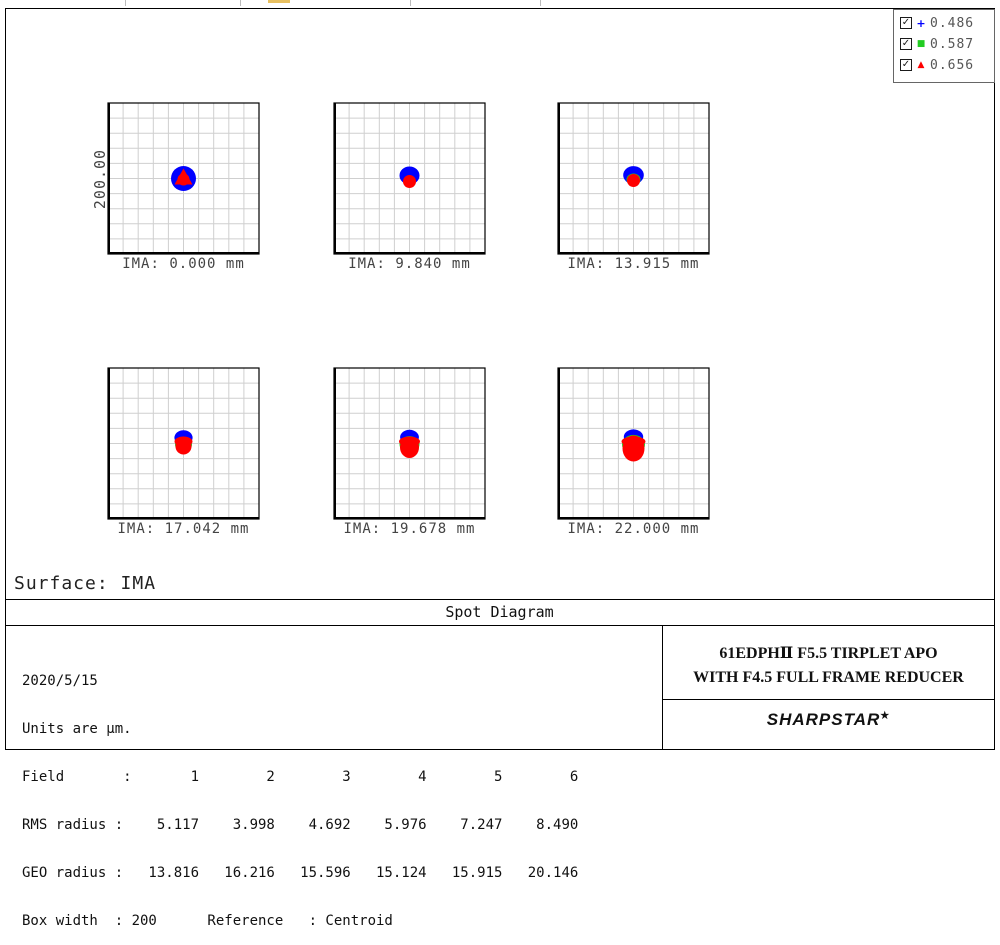 The height and width of the screenshot is (945, 1000). I want to click on star-icon: ★, so click(885, 716).